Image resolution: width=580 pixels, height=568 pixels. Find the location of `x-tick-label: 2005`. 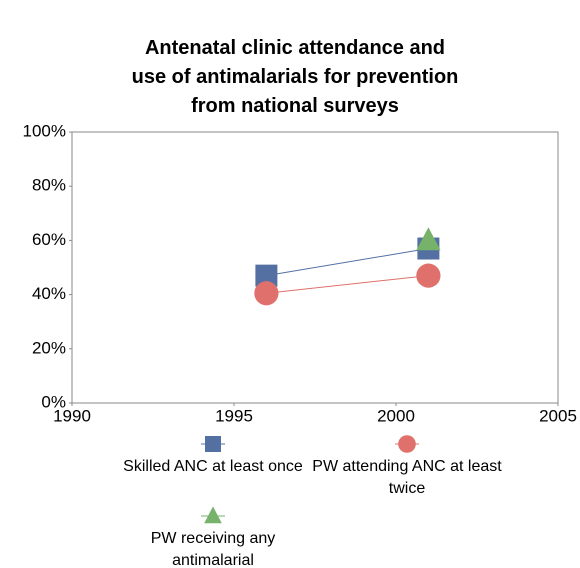

x-tick-label: 2005 is located at coordinates (558, 415).